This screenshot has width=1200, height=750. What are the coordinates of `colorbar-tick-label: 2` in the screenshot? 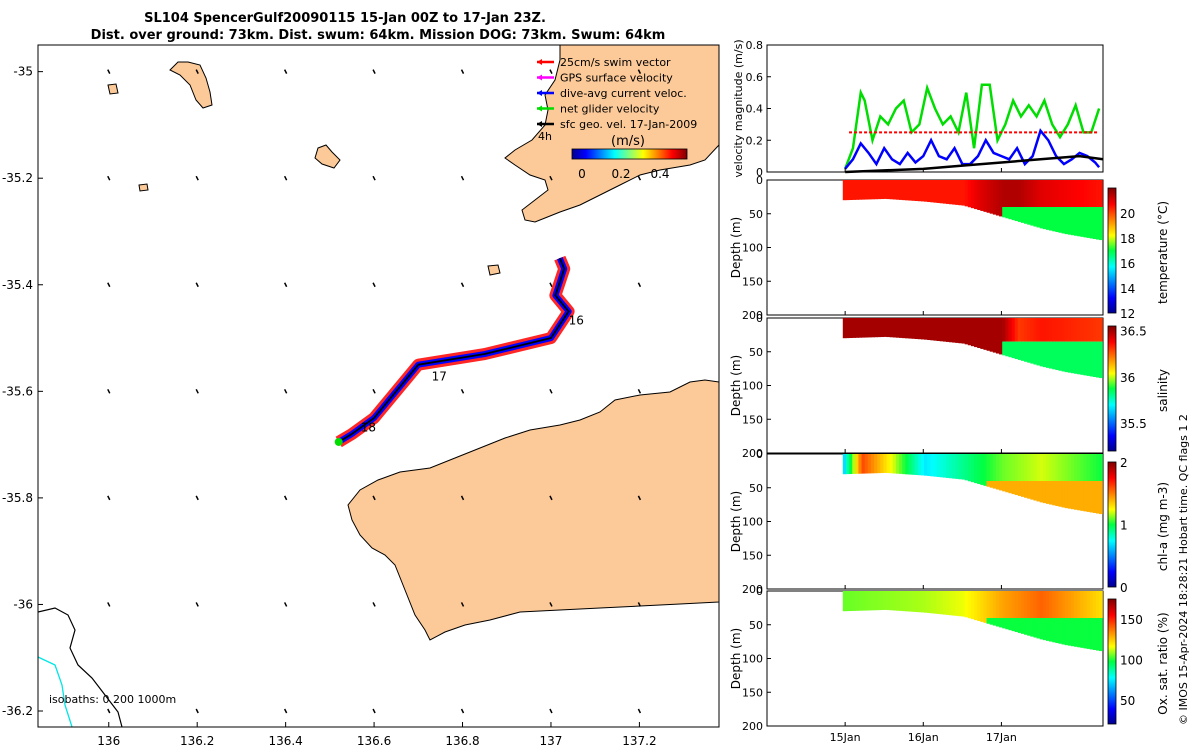 It's located at (1124, 463).